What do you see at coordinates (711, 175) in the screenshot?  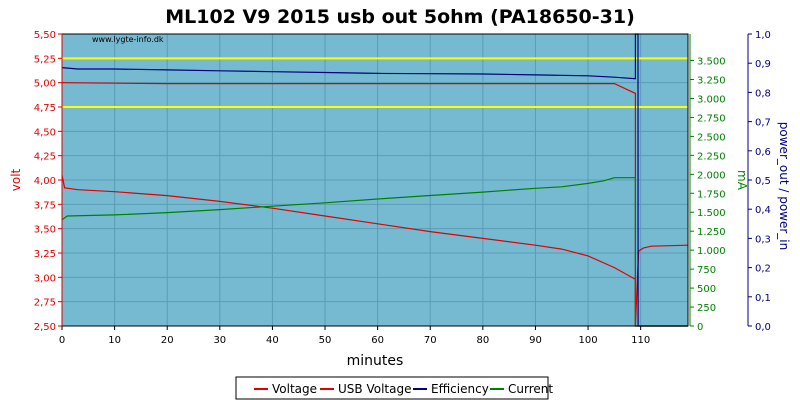 I see `ma-tick-label: 2.000` at bounding box center [711, 175].